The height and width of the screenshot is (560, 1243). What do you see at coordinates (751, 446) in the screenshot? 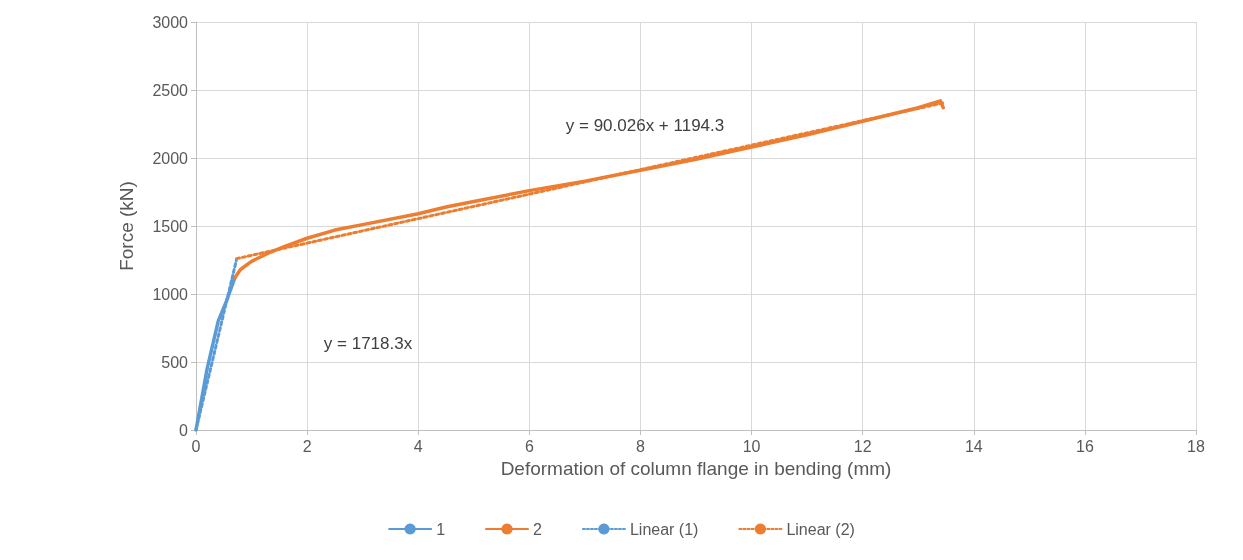
I see `x-tick-label: 10` at bounding box center [751, 446].